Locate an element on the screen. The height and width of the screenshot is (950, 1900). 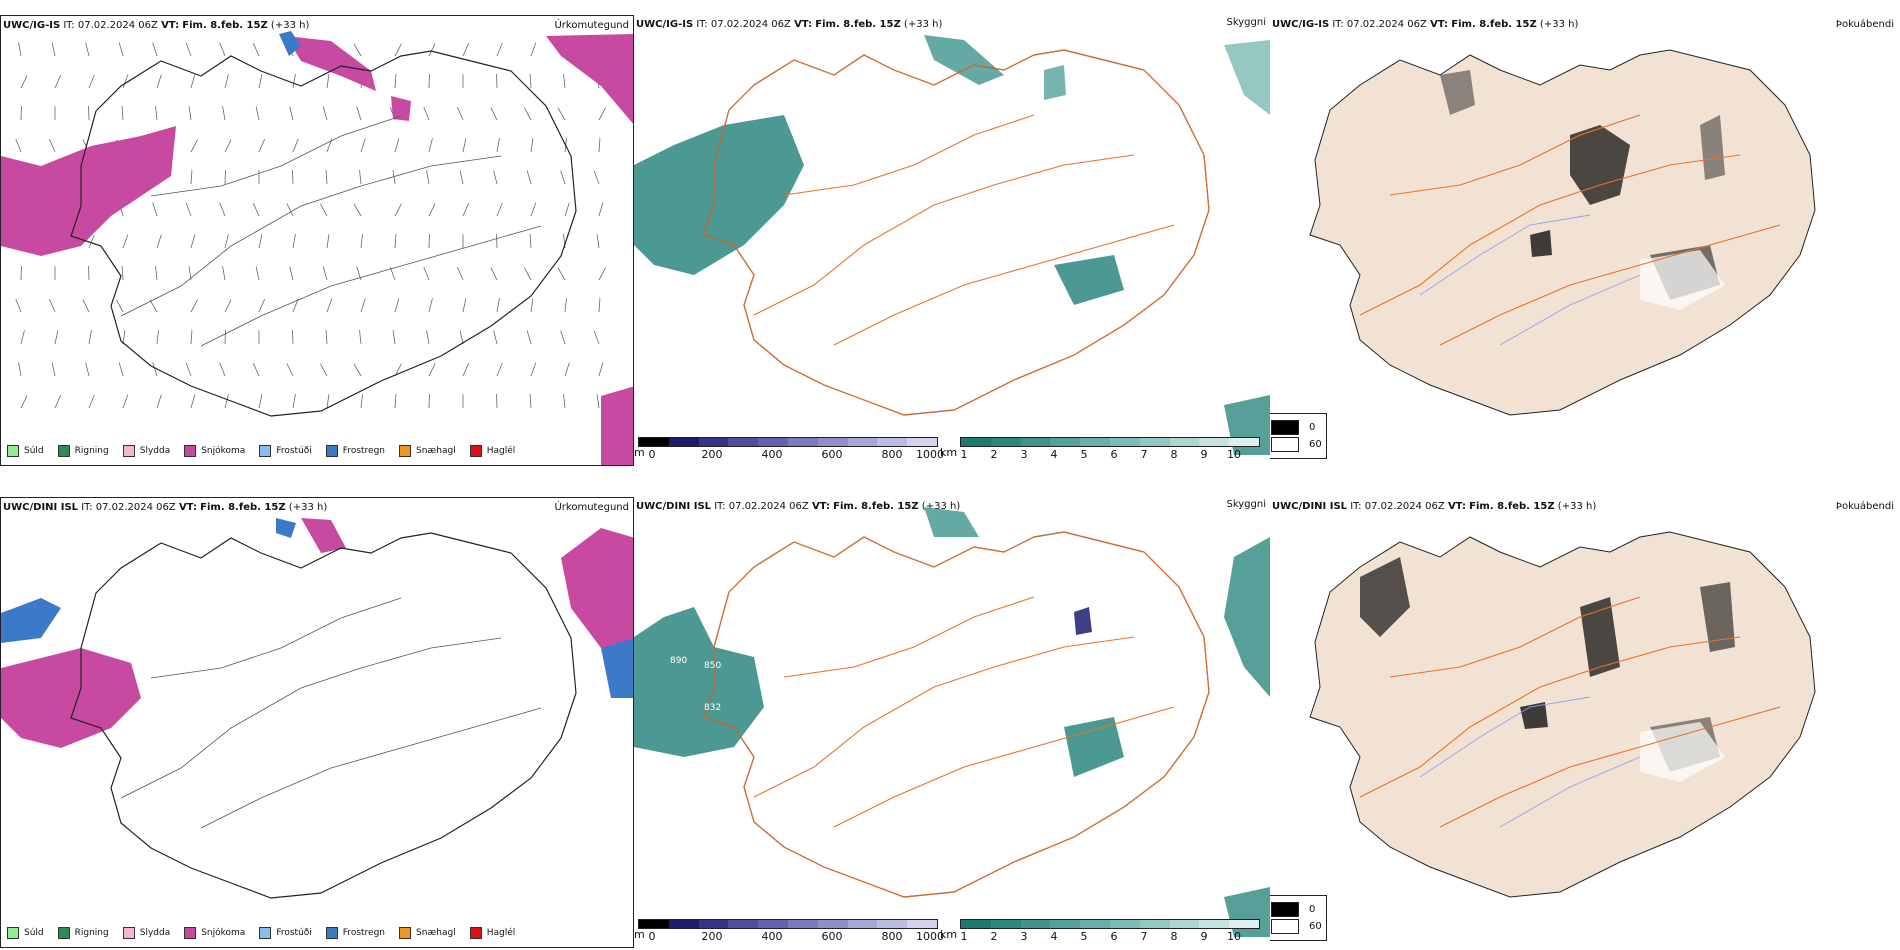
visibility-scale-m: m 0 200 400 600 800 1000 is located at coordinates (789, 449).